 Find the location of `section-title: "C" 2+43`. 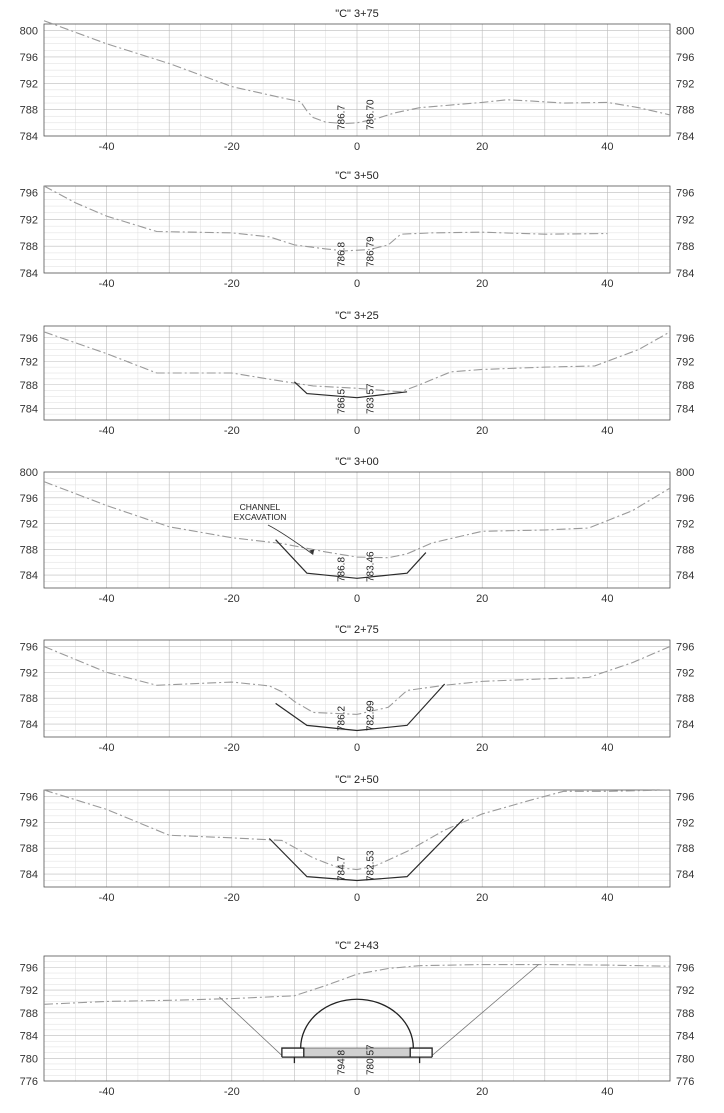

section-title: "C" 2+43 is located at coordinates (357, 946).